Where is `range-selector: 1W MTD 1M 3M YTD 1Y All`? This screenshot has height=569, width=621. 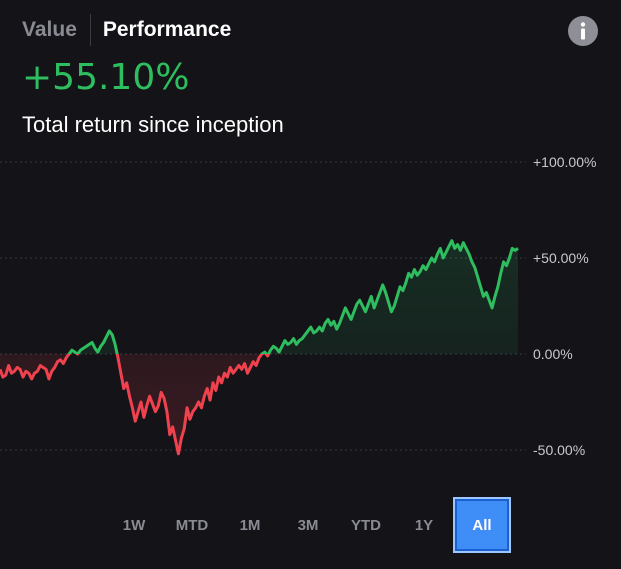 range-selector: 1W MTD 1M 3M YTD 1Y All is located at coordinates (308, 525).